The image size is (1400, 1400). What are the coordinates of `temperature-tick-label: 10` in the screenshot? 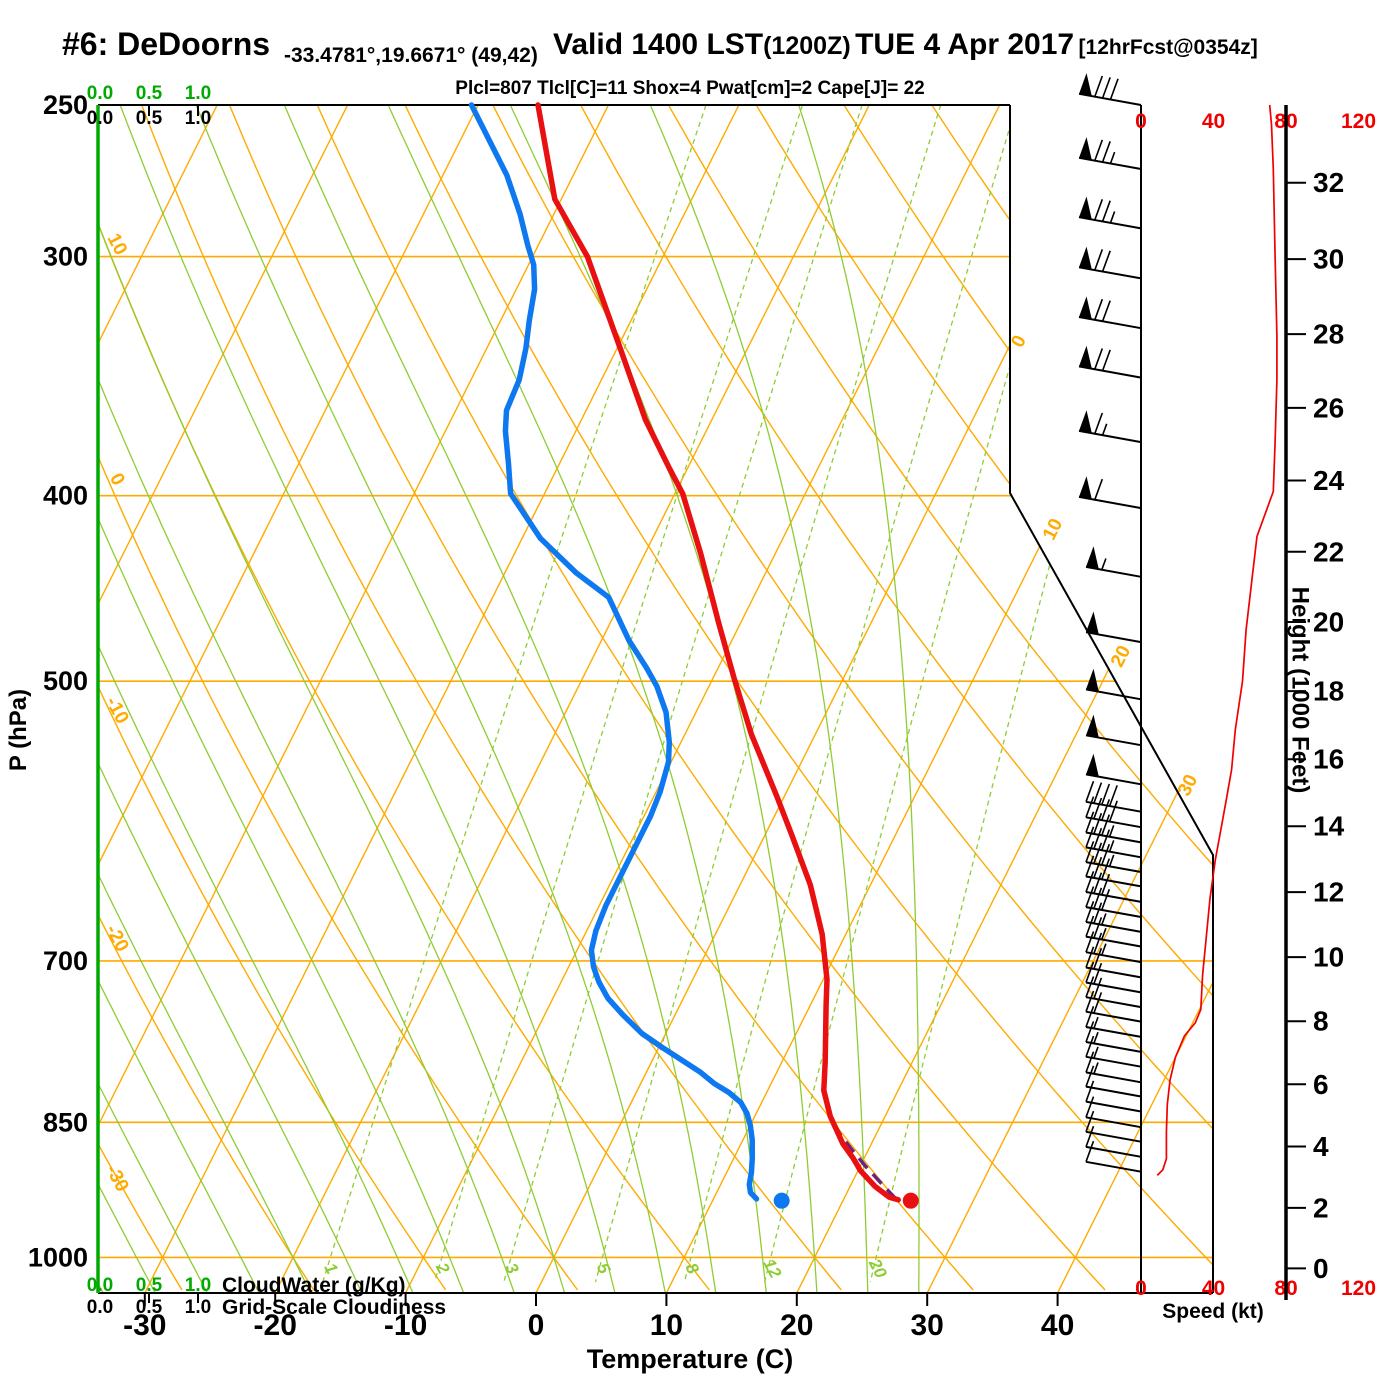 It's located at (666, 1325).